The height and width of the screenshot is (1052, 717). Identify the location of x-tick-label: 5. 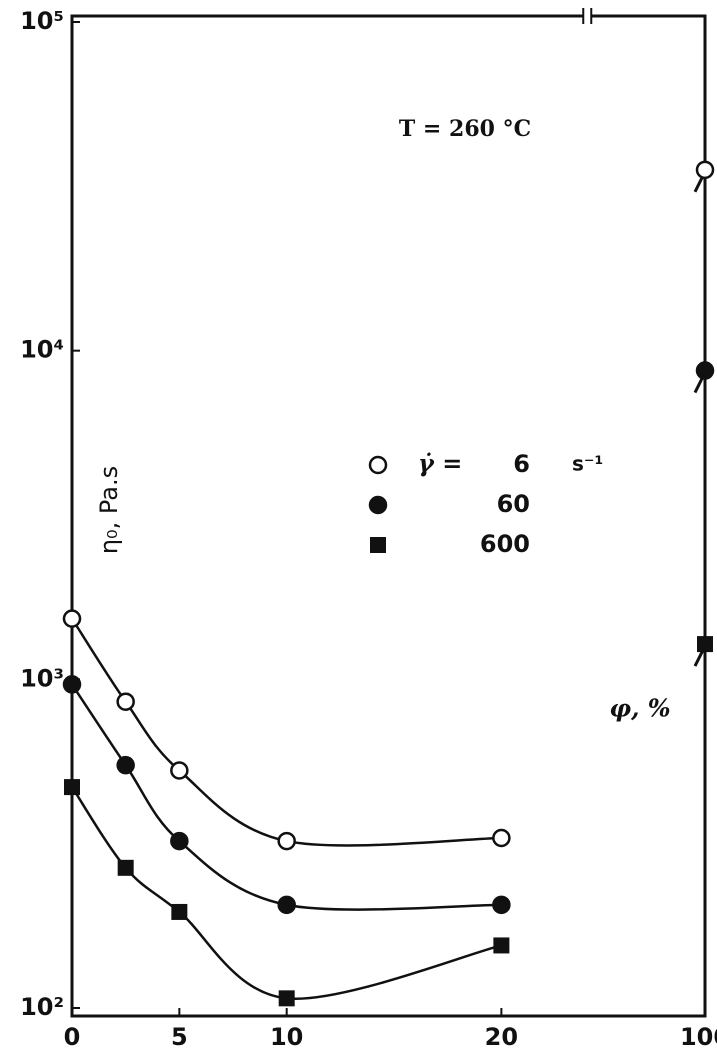
(179, 1037).